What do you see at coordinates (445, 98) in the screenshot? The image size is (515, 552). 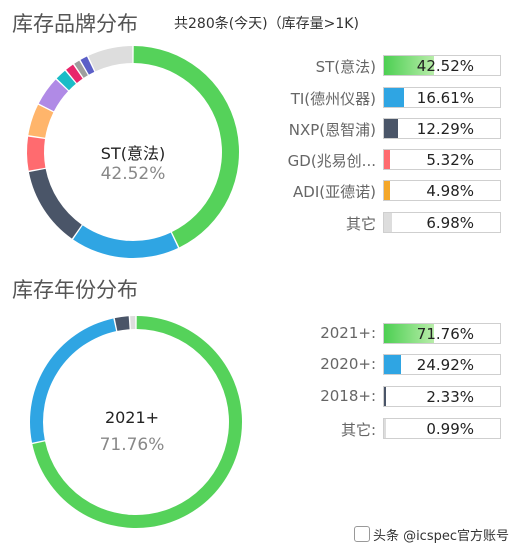 I see `brand-legend-value: 16.61%` at bounding box center [445, 98].